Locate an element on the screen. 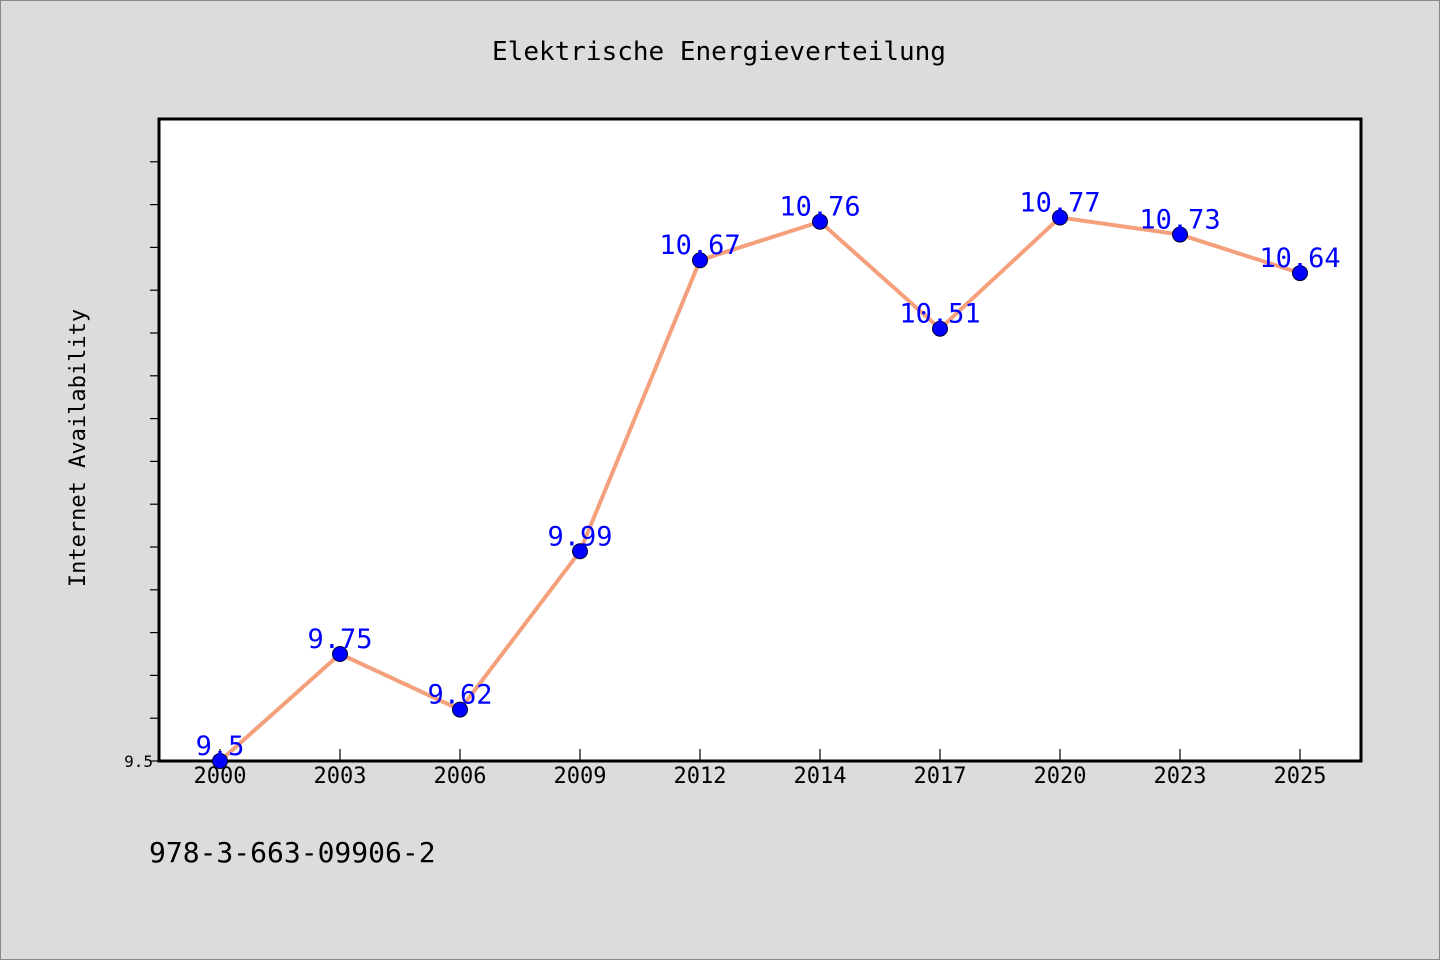 Image resolution: width=1440 pixels, height=960 pixels. data-label: 10.73 is located at coordinates (1179, 220).